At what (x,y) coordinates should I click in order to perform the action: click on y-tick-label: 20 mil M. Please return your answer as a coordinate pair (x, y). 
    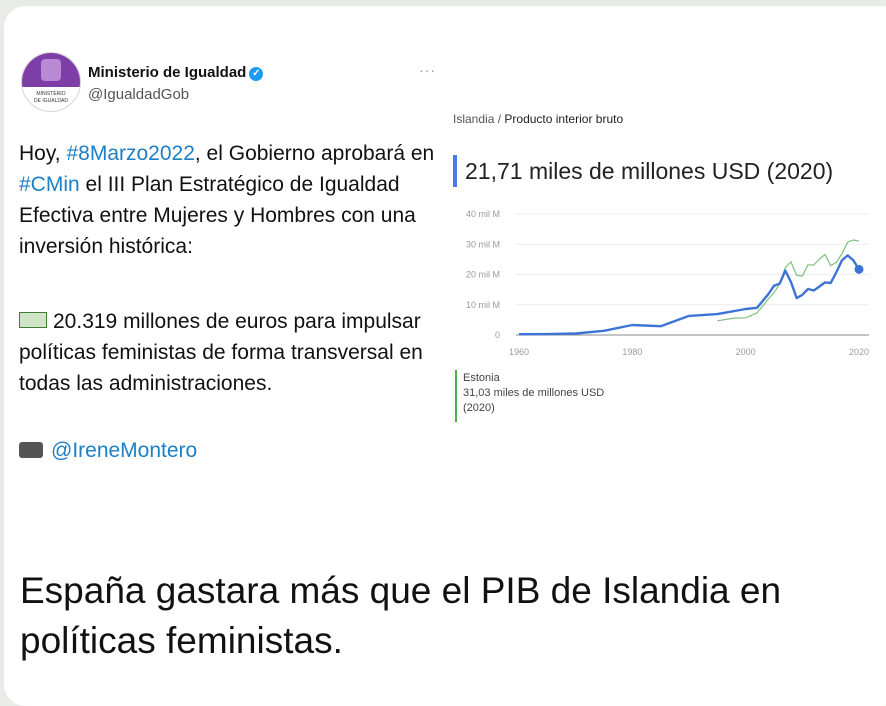
    Looking at the image, I should click on (483, 275).